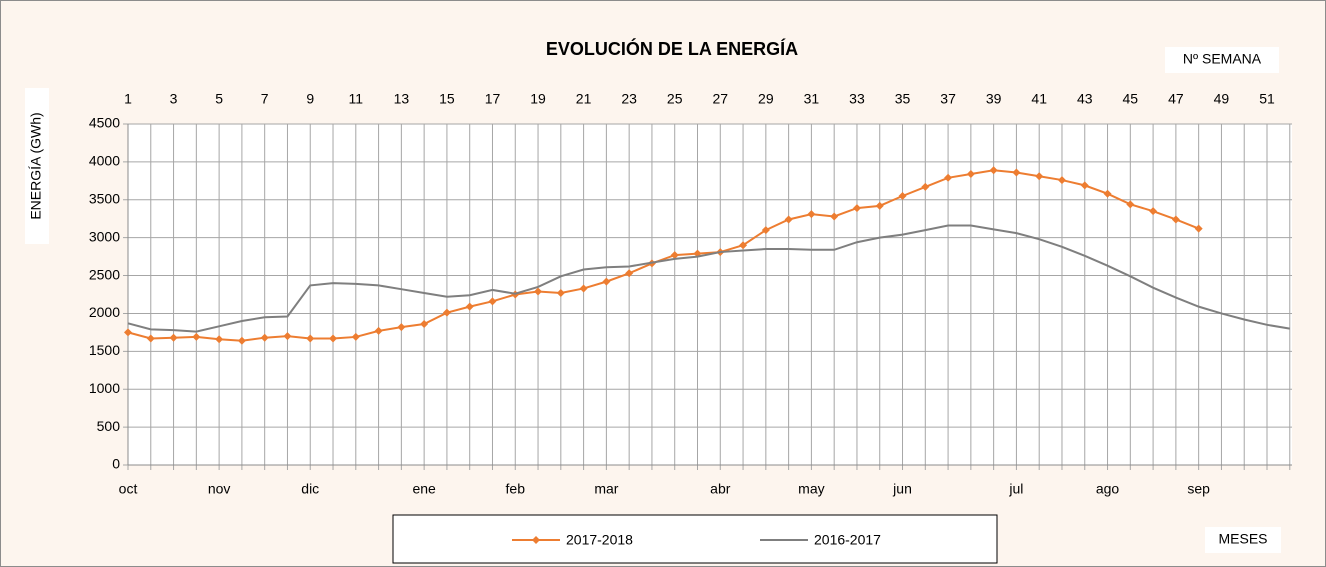 The width and height of the screenshot is (1326, 567). Describe the element at coordinates (109, 426) in the screenshot. I see `y-tick-label: 500` at that location.